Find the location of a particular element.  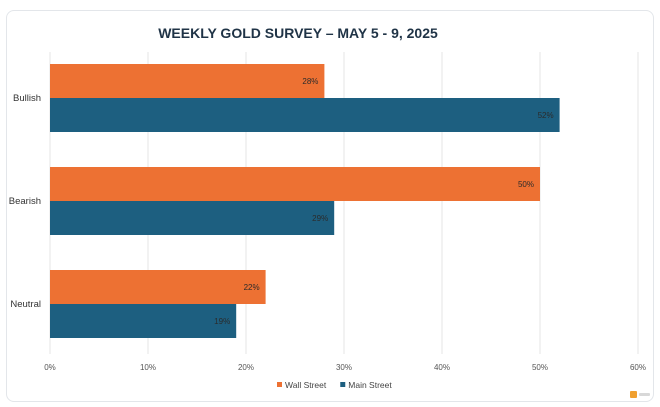

data-label: 22% is located at coordinates (252, 287).